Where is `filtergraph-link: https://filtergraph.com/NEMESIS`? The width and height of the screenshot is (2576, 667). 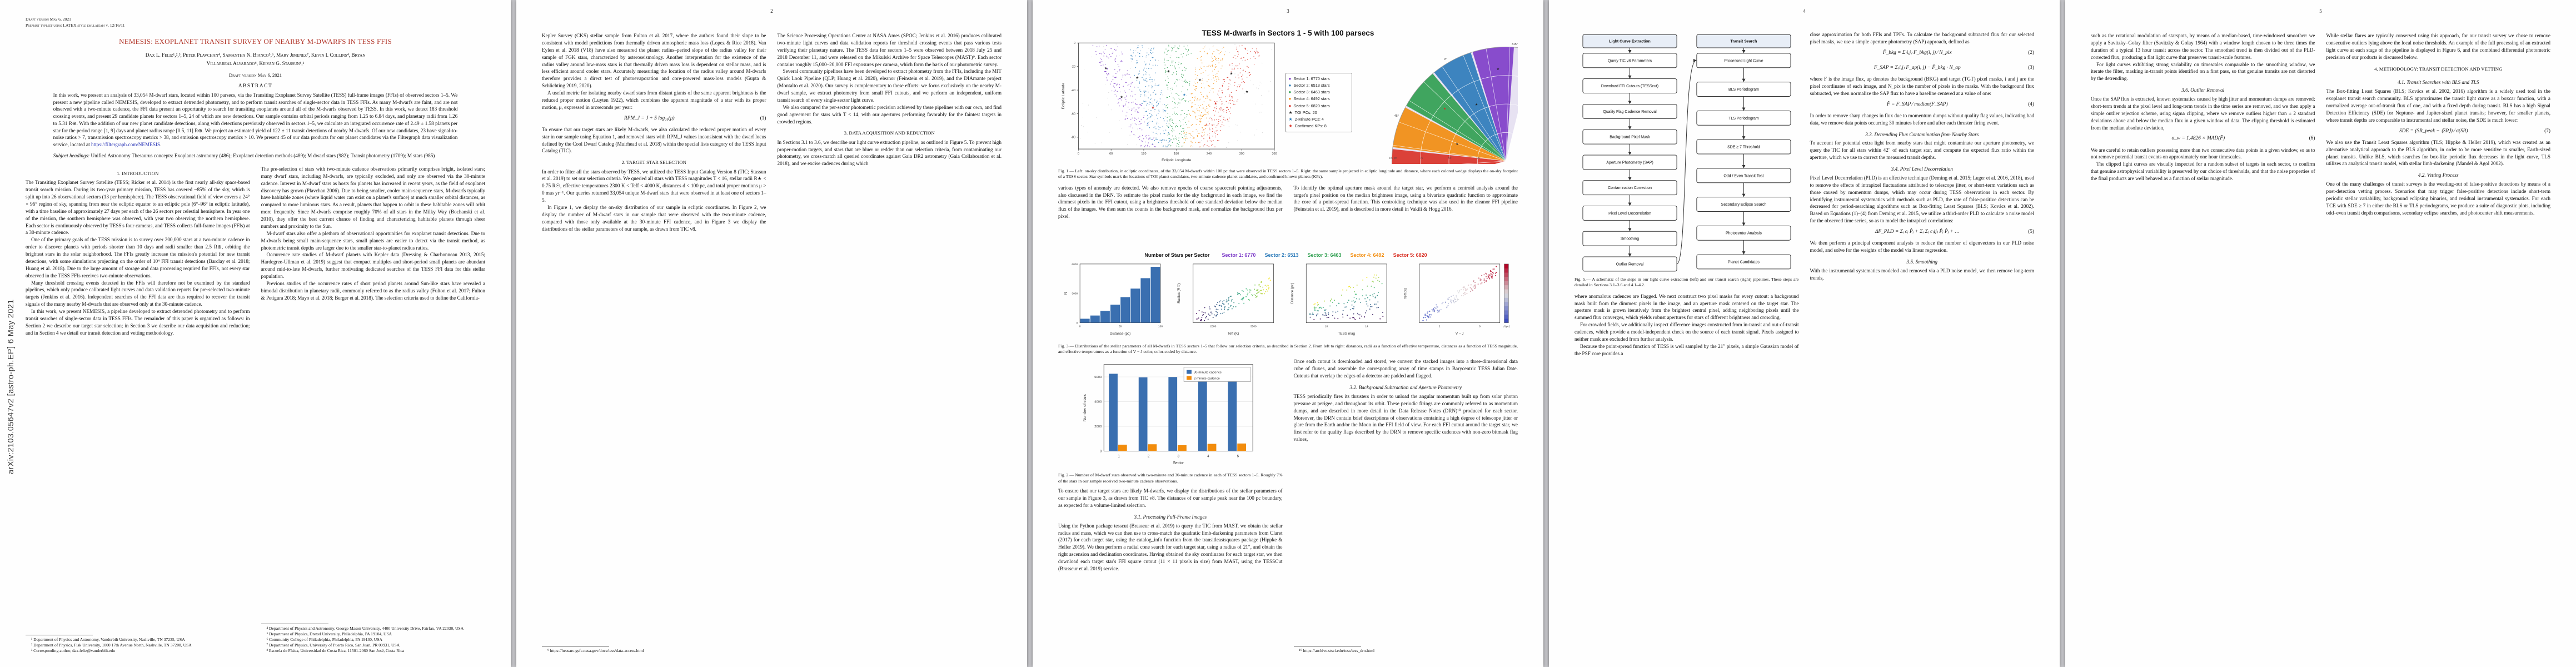
filtergraph-link: https://filtergraph.com/NEMESIS is located at coordinates (126, 144).